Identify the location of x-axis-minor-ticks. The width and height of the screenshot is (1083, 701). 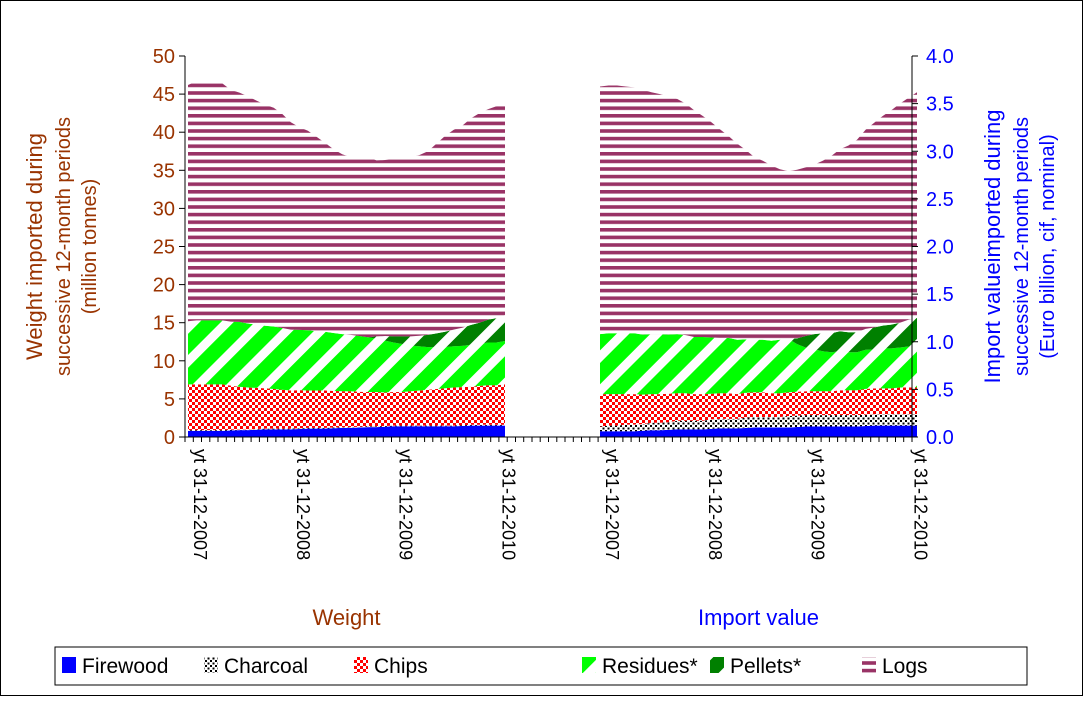
(548, 439).